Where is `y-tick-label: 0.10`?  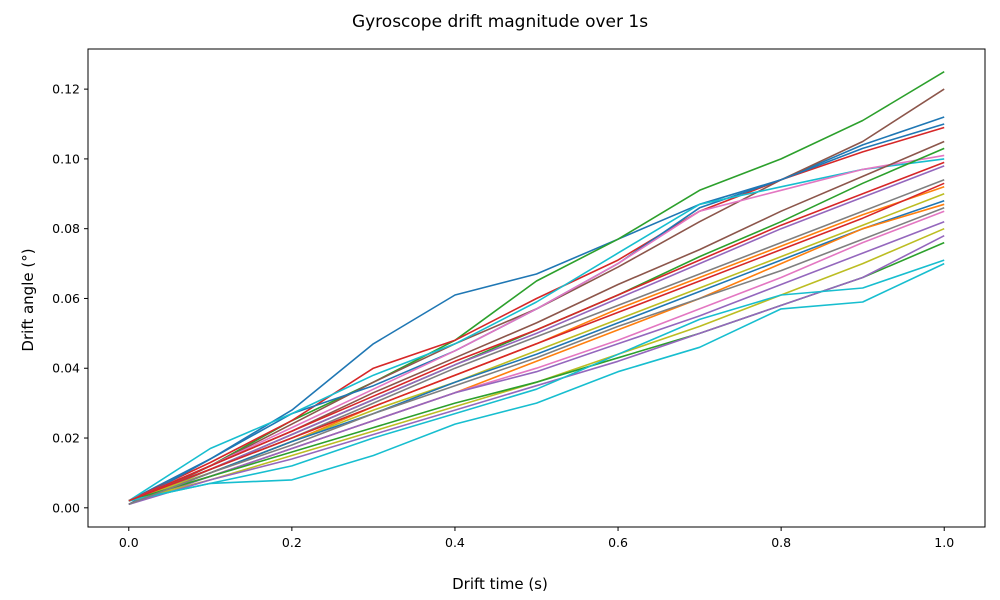 y-tick-label: 0.10 is located at coordinates (66, 158).